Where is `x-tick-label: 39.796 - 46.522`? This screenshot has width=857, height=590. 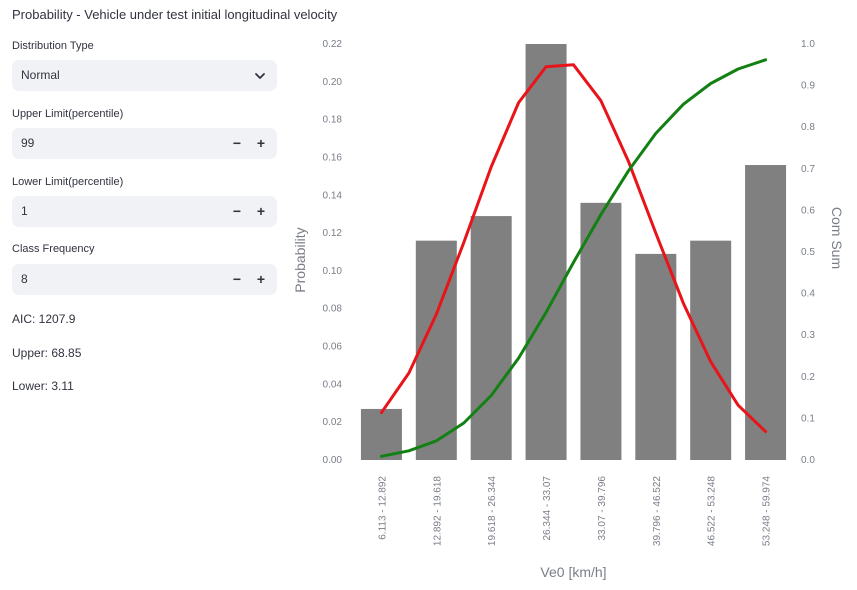 x-tick-label: 39.796 - 46.522 is located at coordinates (657, 511).